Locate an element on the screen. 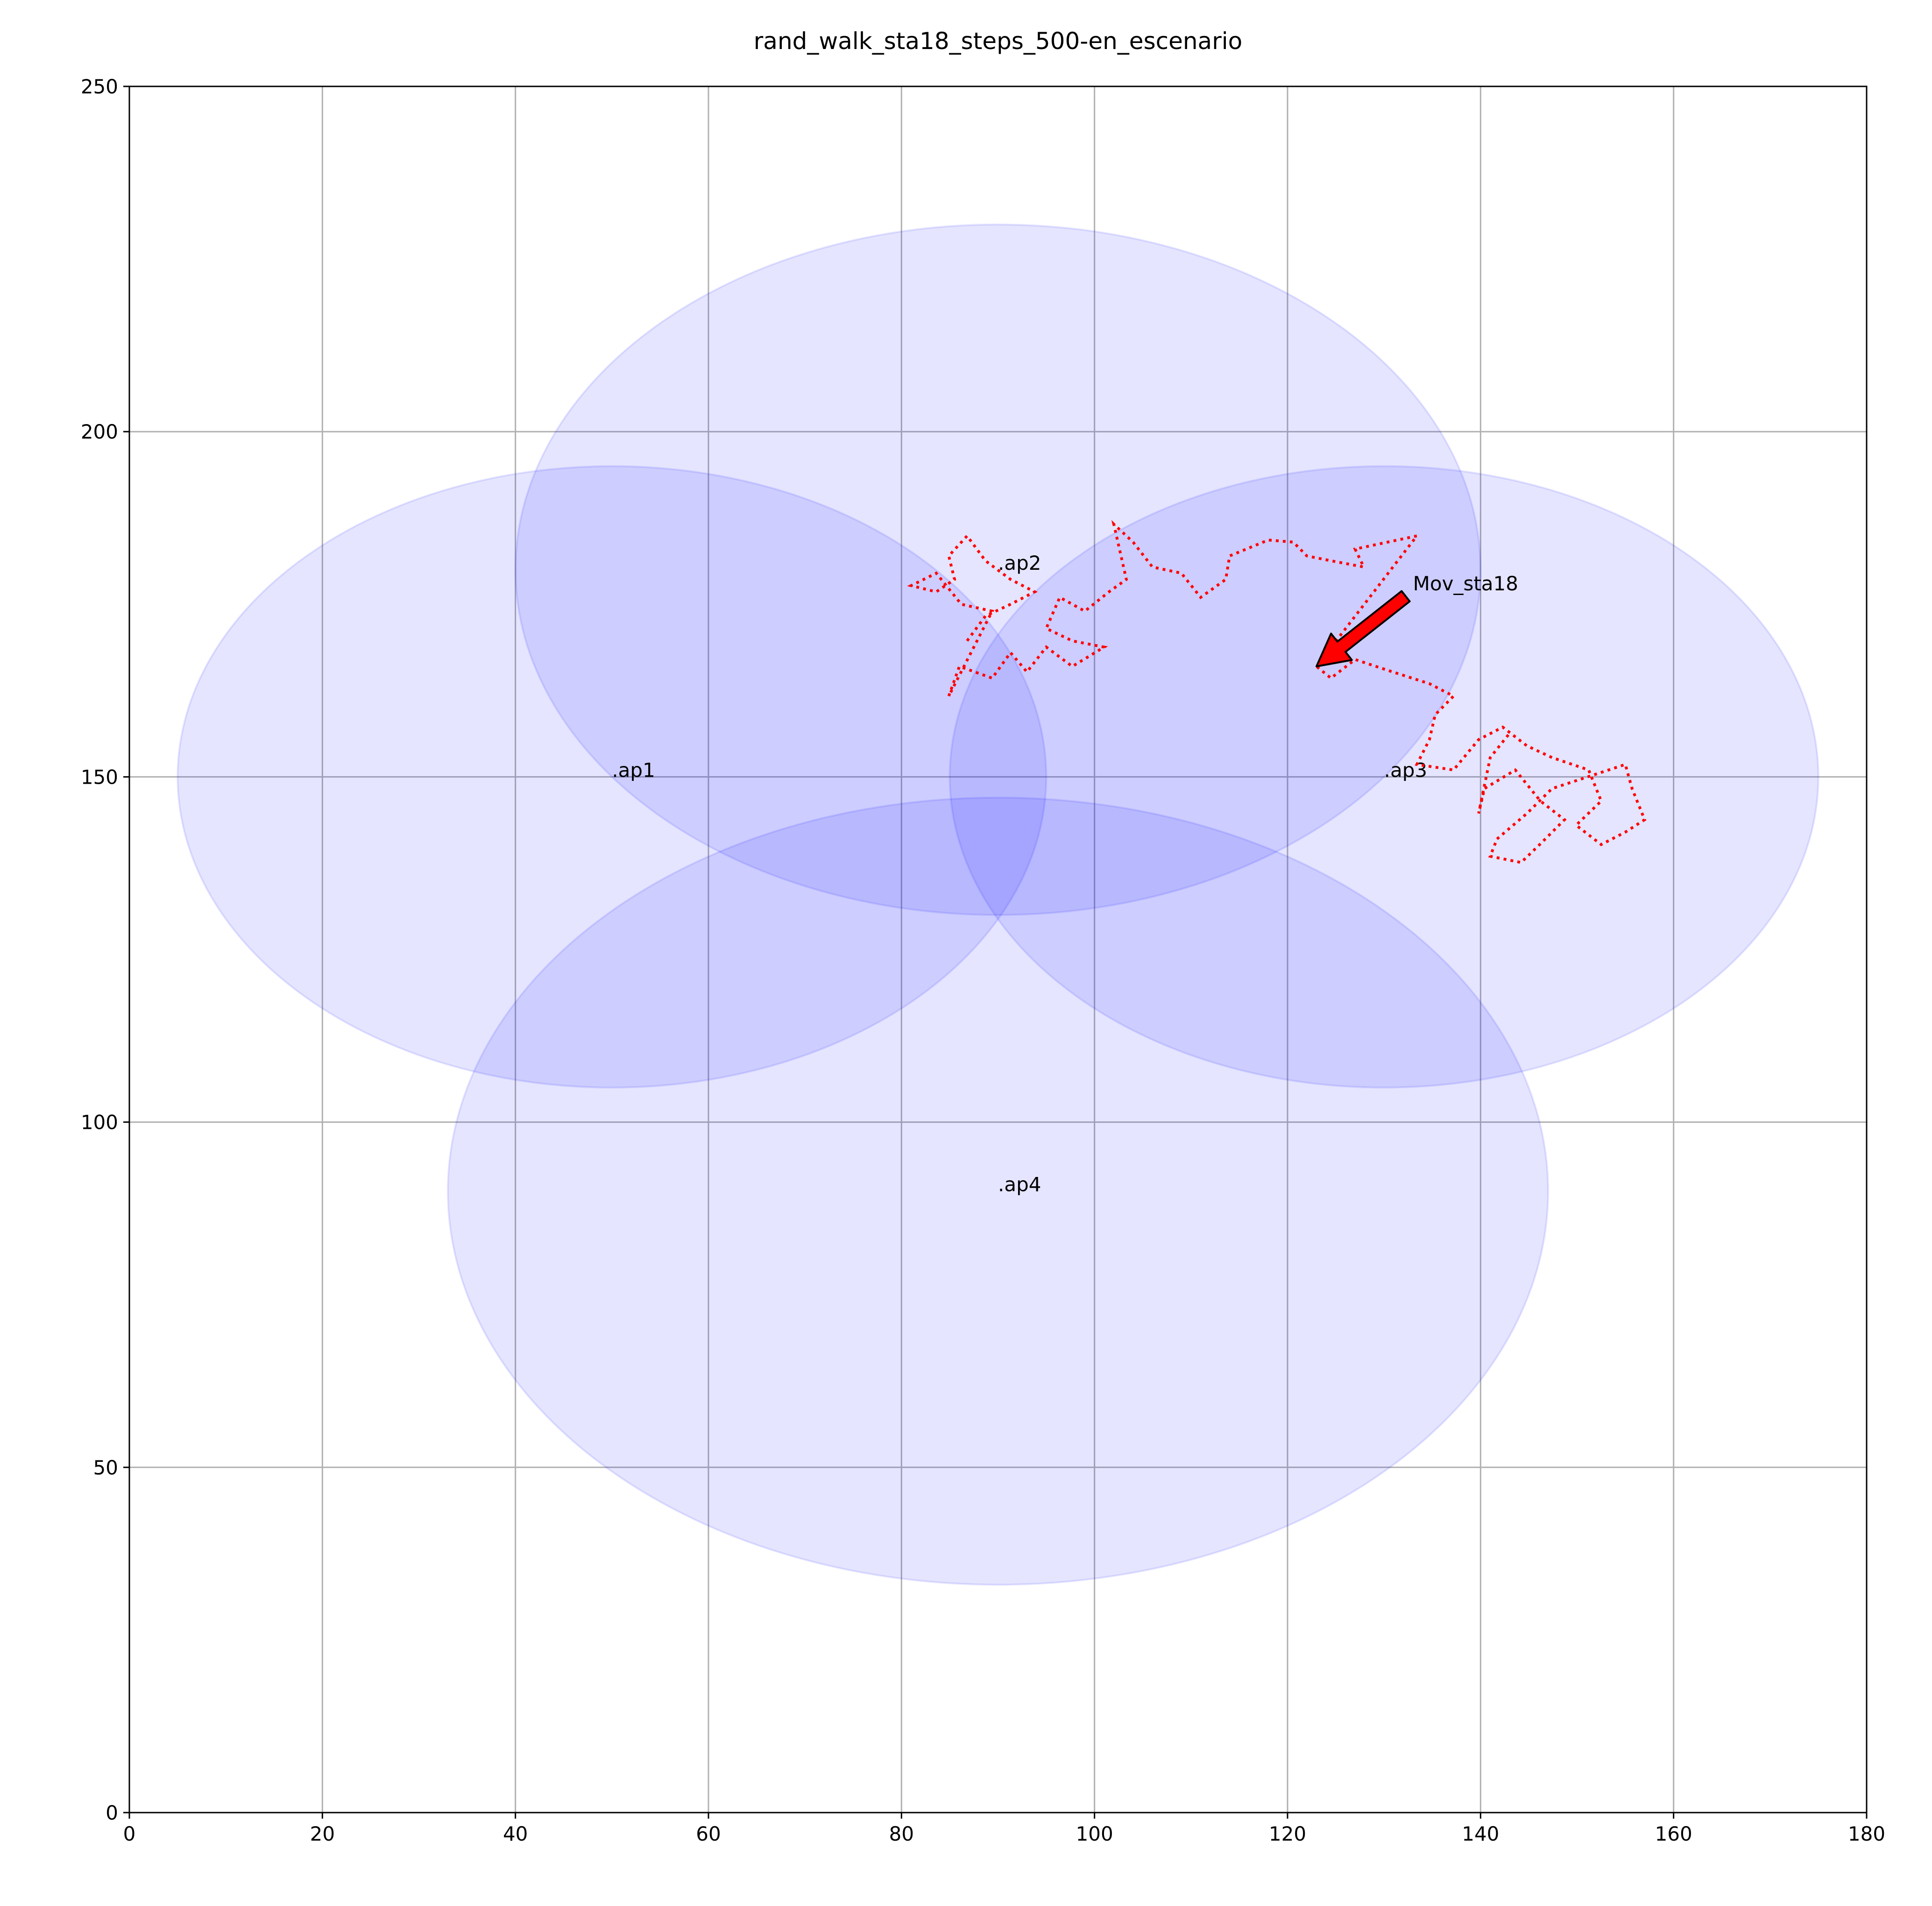 The height and width of the screenshot is (1906, 1932). x-tick-label: 0 is located at coordinates (129, 1833).